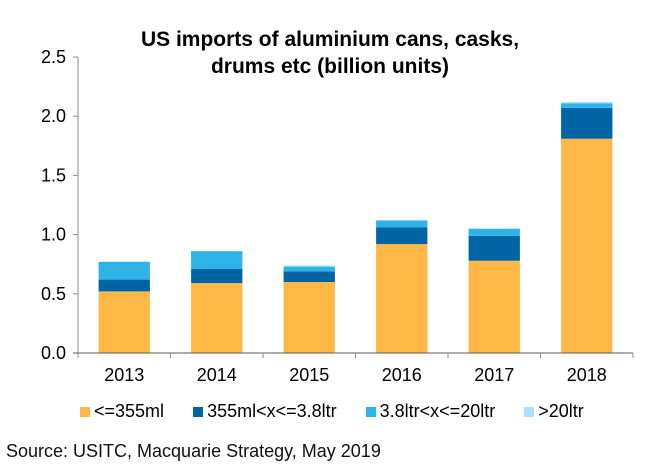 This screenshot has width=650, height=468. Describe the element at coordinates (53, 116) in the screenshot. I see `y-tick-label: 2.0` at that location.